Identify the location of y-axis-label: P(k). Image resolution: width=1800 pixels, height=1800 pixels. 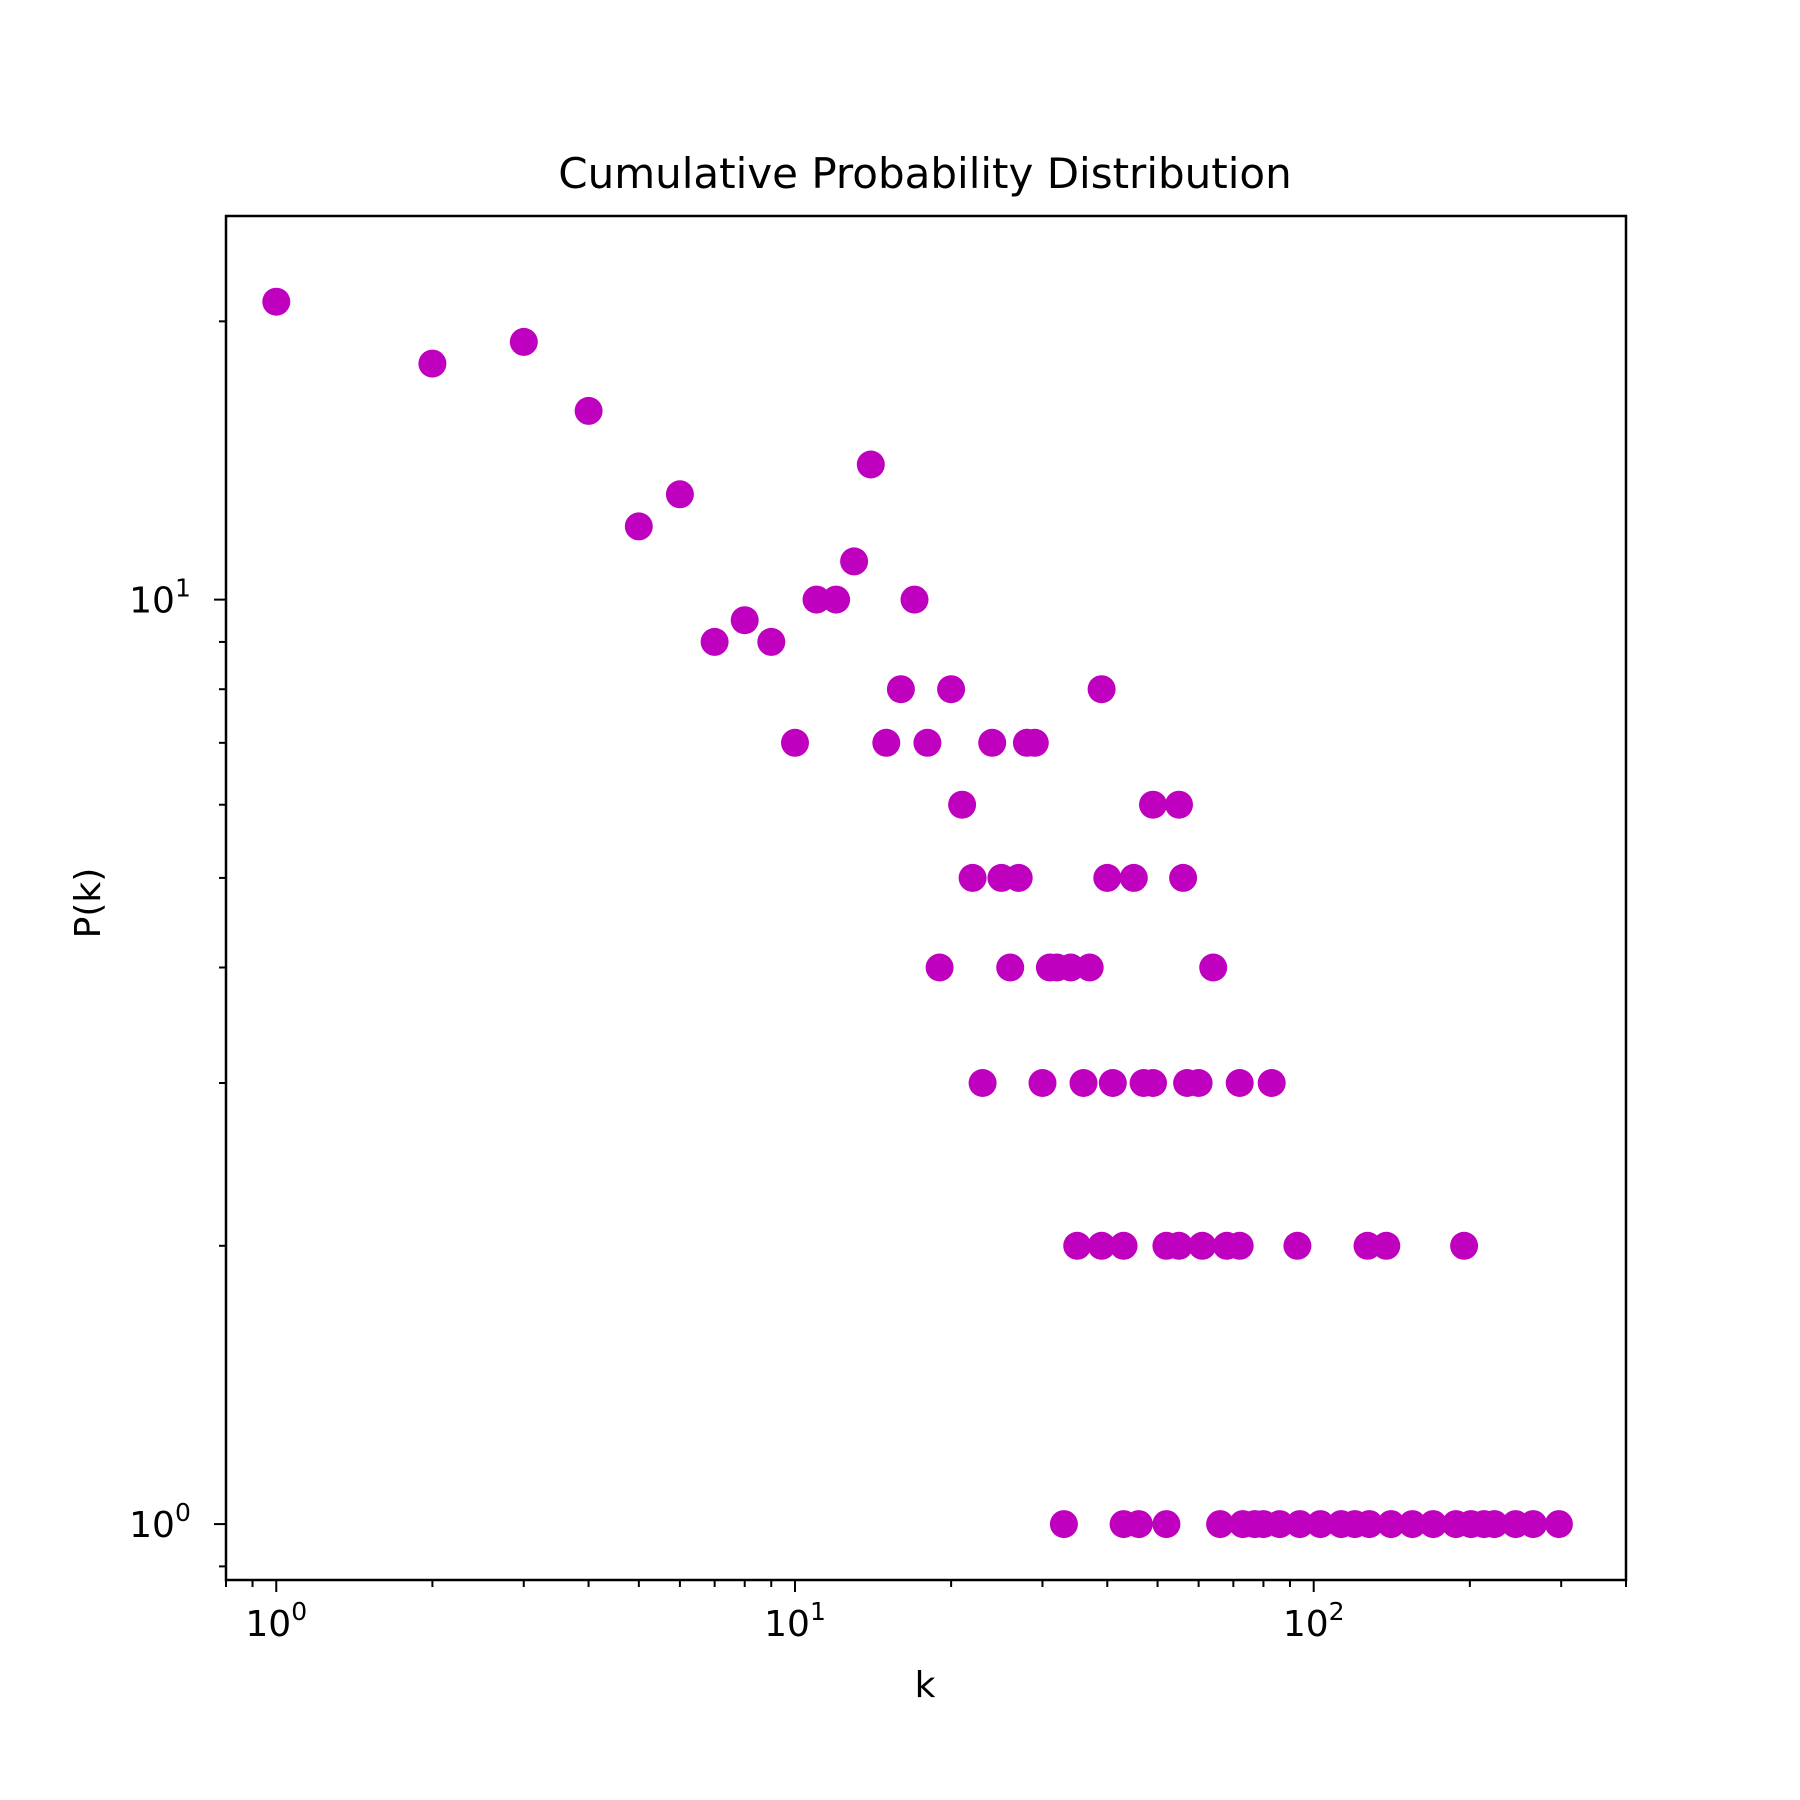
(88, 903).